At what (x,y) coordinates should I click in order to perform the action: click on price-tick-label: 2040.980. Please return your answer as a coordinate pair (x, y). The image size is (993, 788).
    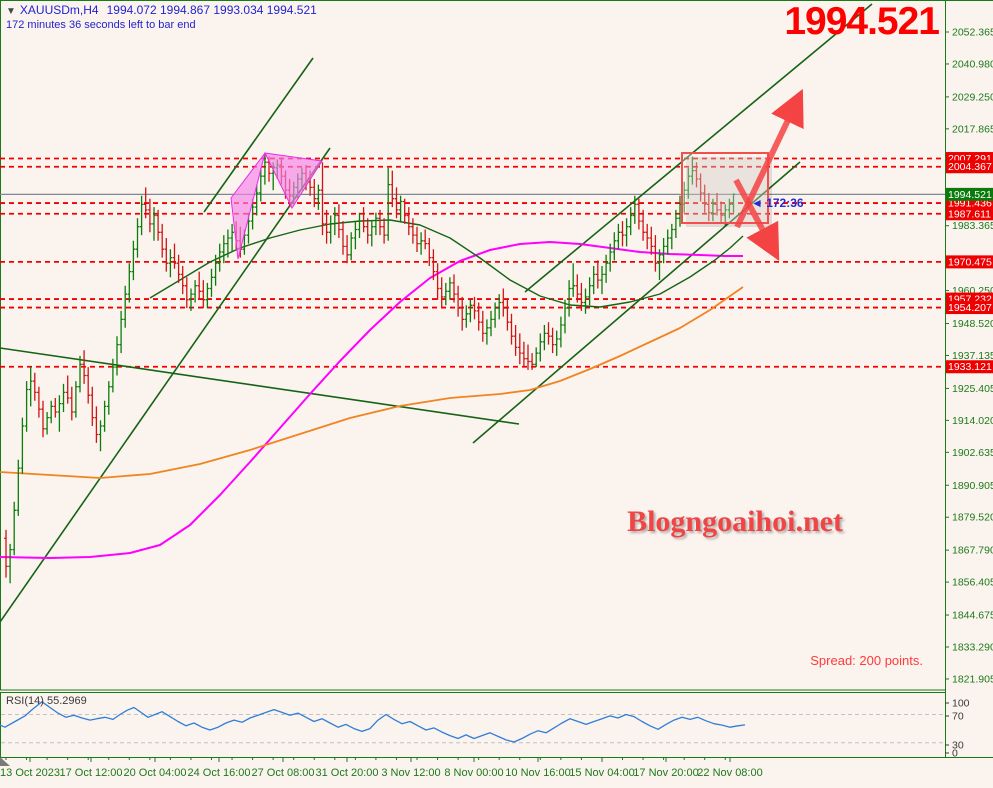
    Looking at the image, I should click on (972, 64).